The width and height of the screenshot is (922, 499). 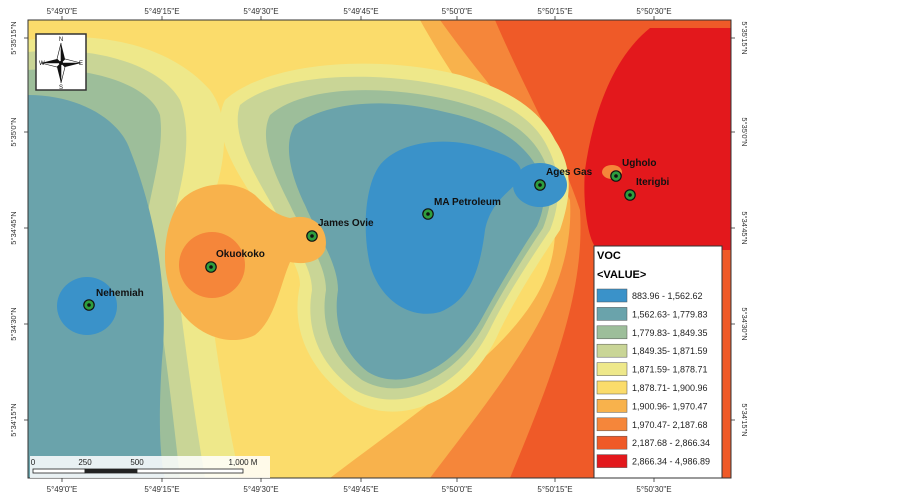 I want to click on okuokoko-1900-1970, so click(x=245, y=262).